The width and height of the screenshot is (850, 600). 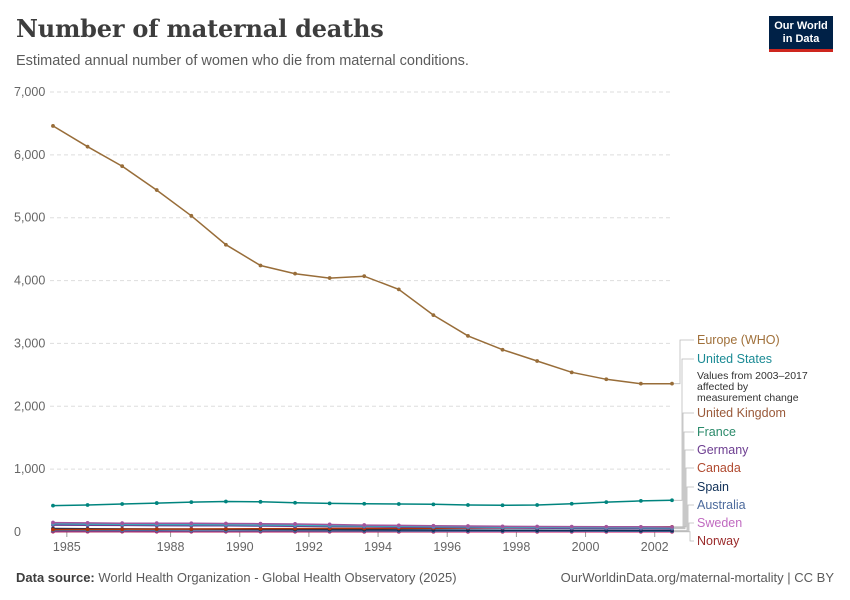 I want to click on owid-logo: Our World in Data, so click(x=801, y=34).